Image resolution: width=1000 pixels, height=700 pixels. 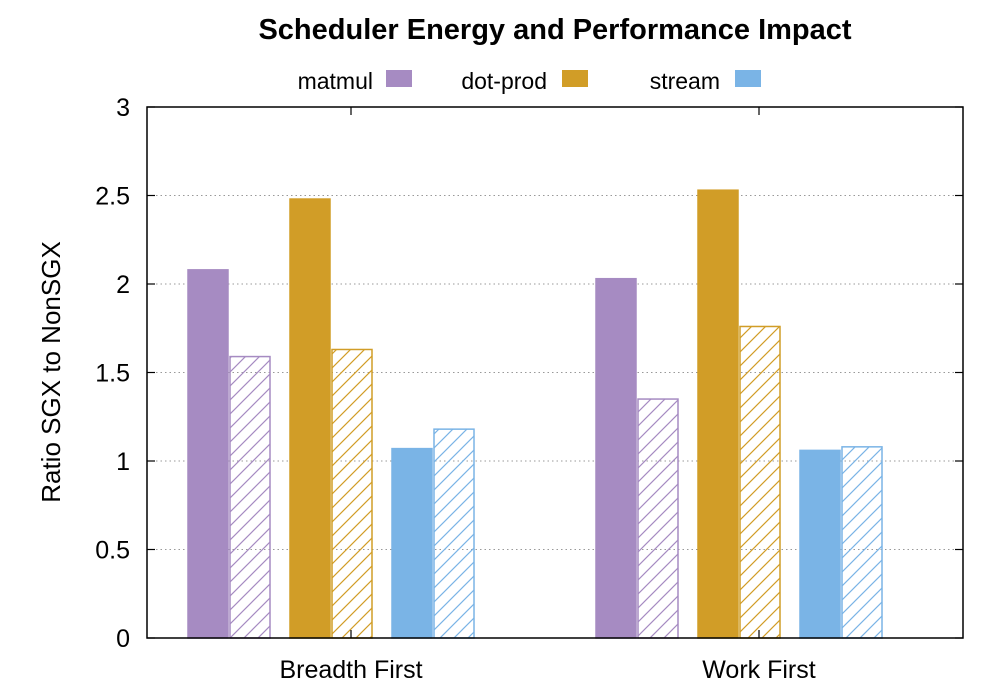 I want to click on y-tick-label: 0, so click(x=123, y=639).